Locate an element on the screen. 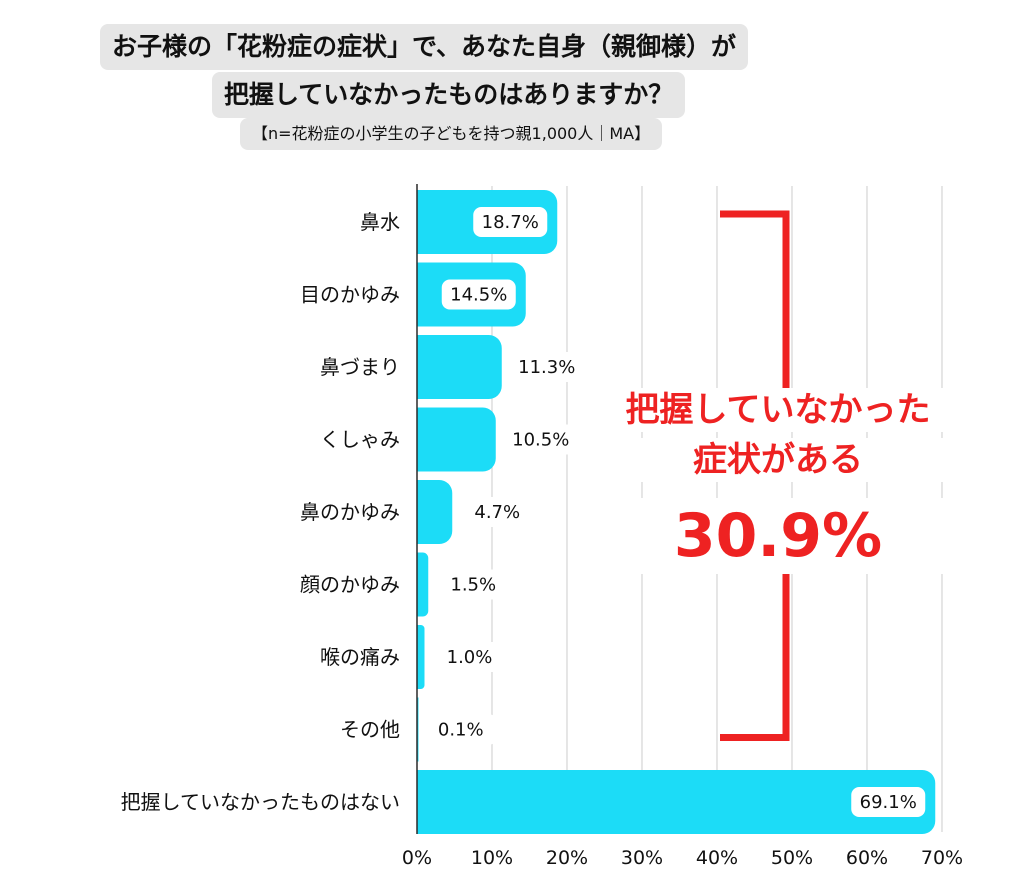 This screenshot has width=1024, height=880. chart-title-line-1: お子様の「花粉症の症状」で、あなた自身（親御様）が is located at coordinates (424, 47).